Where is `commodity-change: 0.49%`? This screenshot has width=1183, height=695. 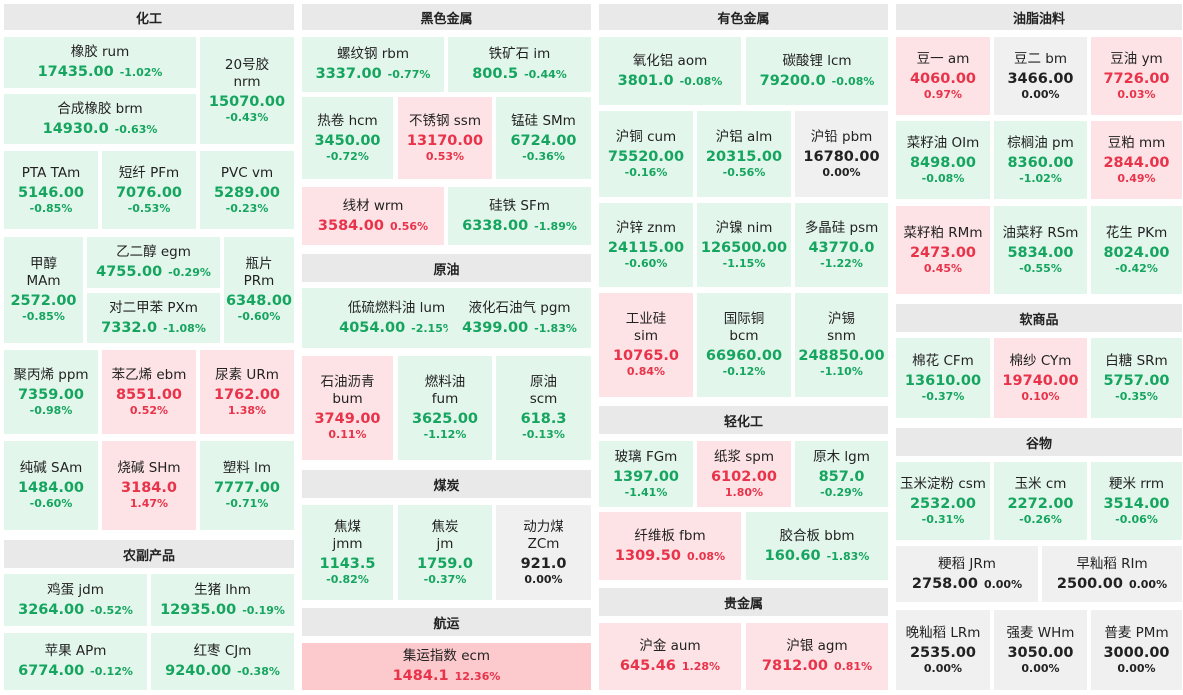
commodity-change: 0.49% is located at coordinates (1136, 178).